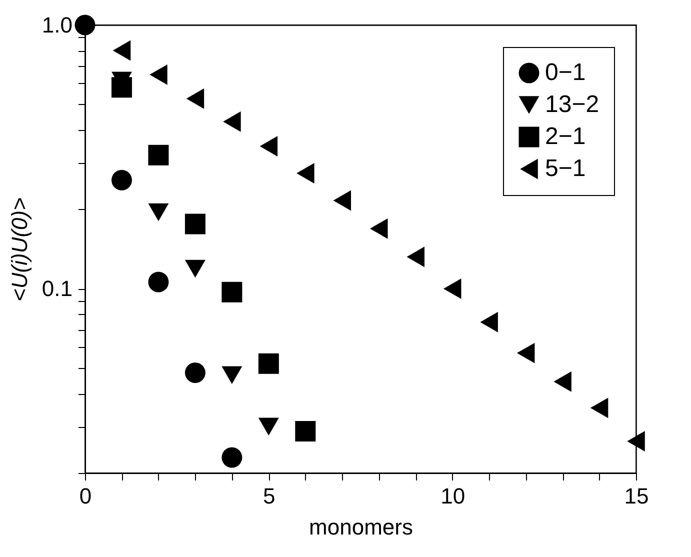 This screenshot has width=691, height=557. Describe the element at coordinates (565, 136) in the screenshot. I see `legend-label: 2−1` at that location.